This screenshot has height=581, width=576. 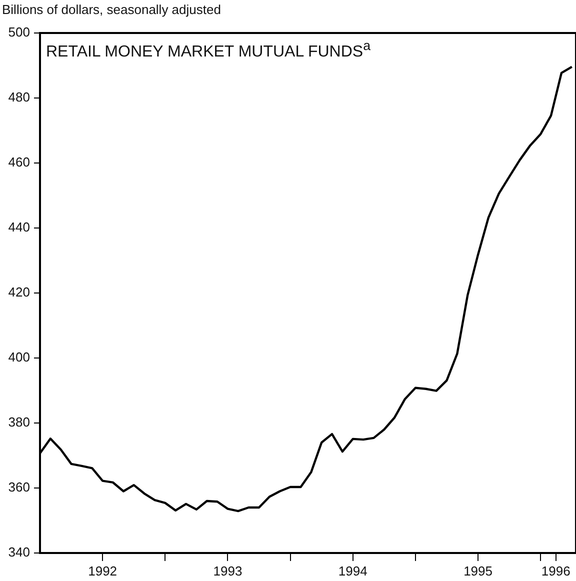 I want to click on y-tick-label: 340, so click(x=19, y=552).